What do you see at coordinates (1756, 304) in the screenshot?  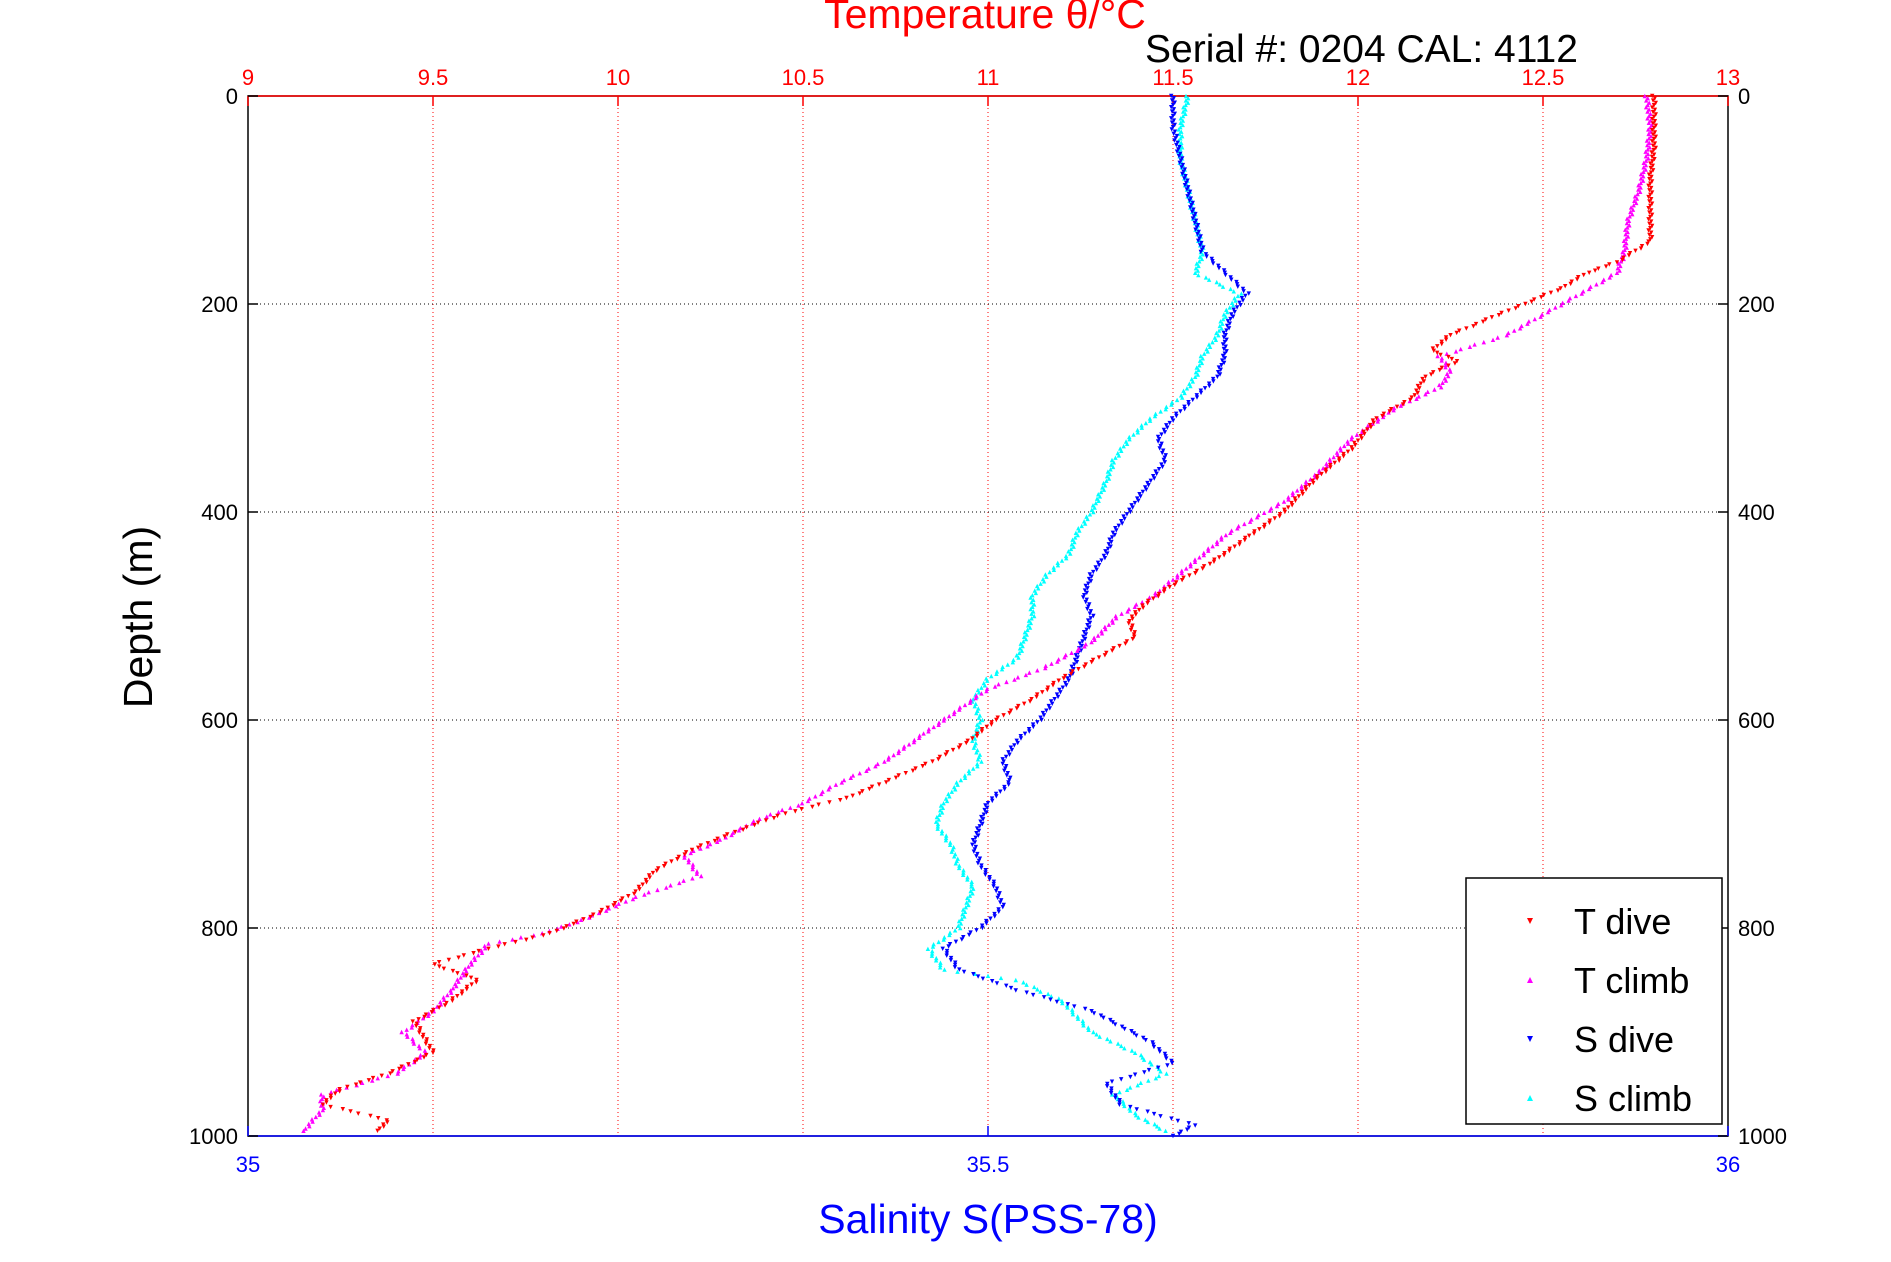 I see `depth-tick-label-right: 200` at bounding box center [1756, 304].